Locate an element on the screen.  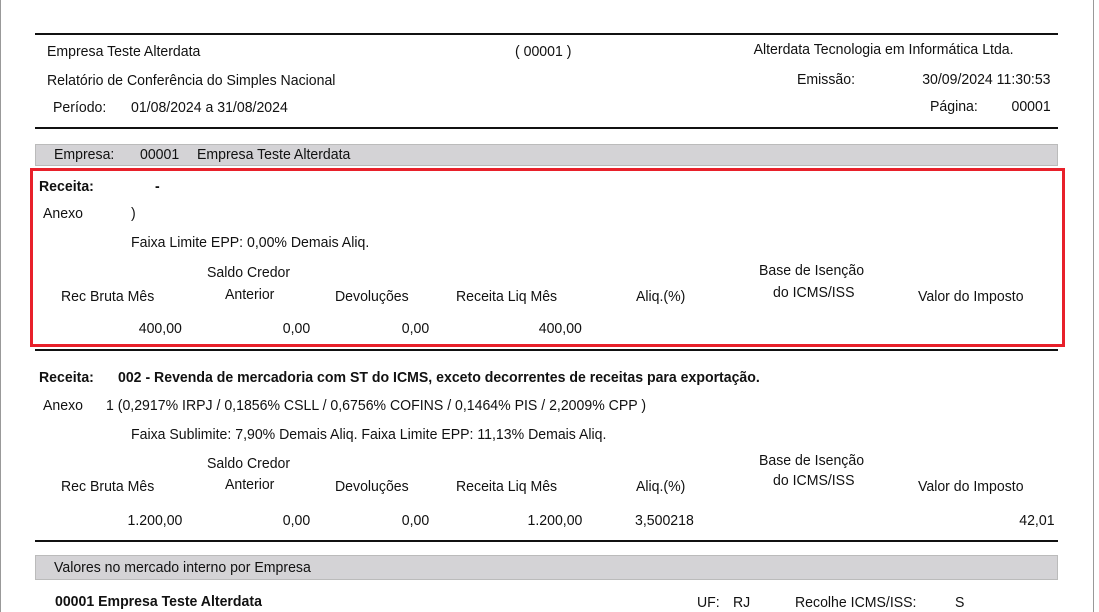
page-value: 00001 is located at coordinates (1031, 106).